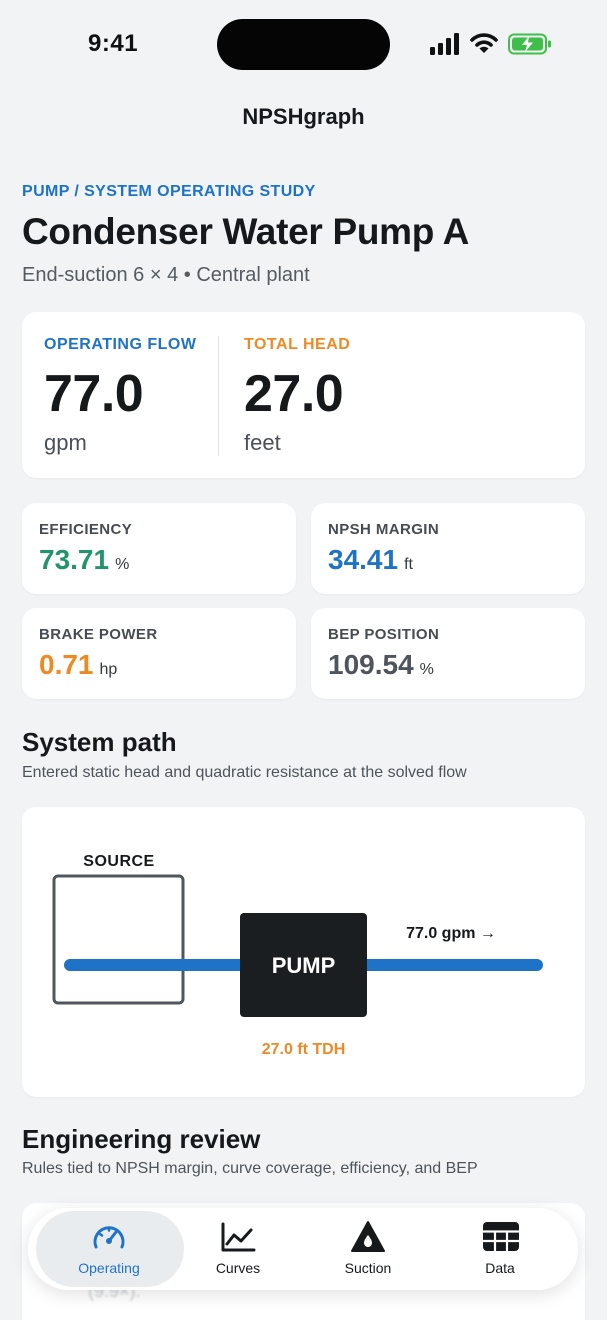  What do you see at coordinates (94, 394) in the screenshot?
I see `operating-flow-value: 77.0` at bounding box center [94, 394].